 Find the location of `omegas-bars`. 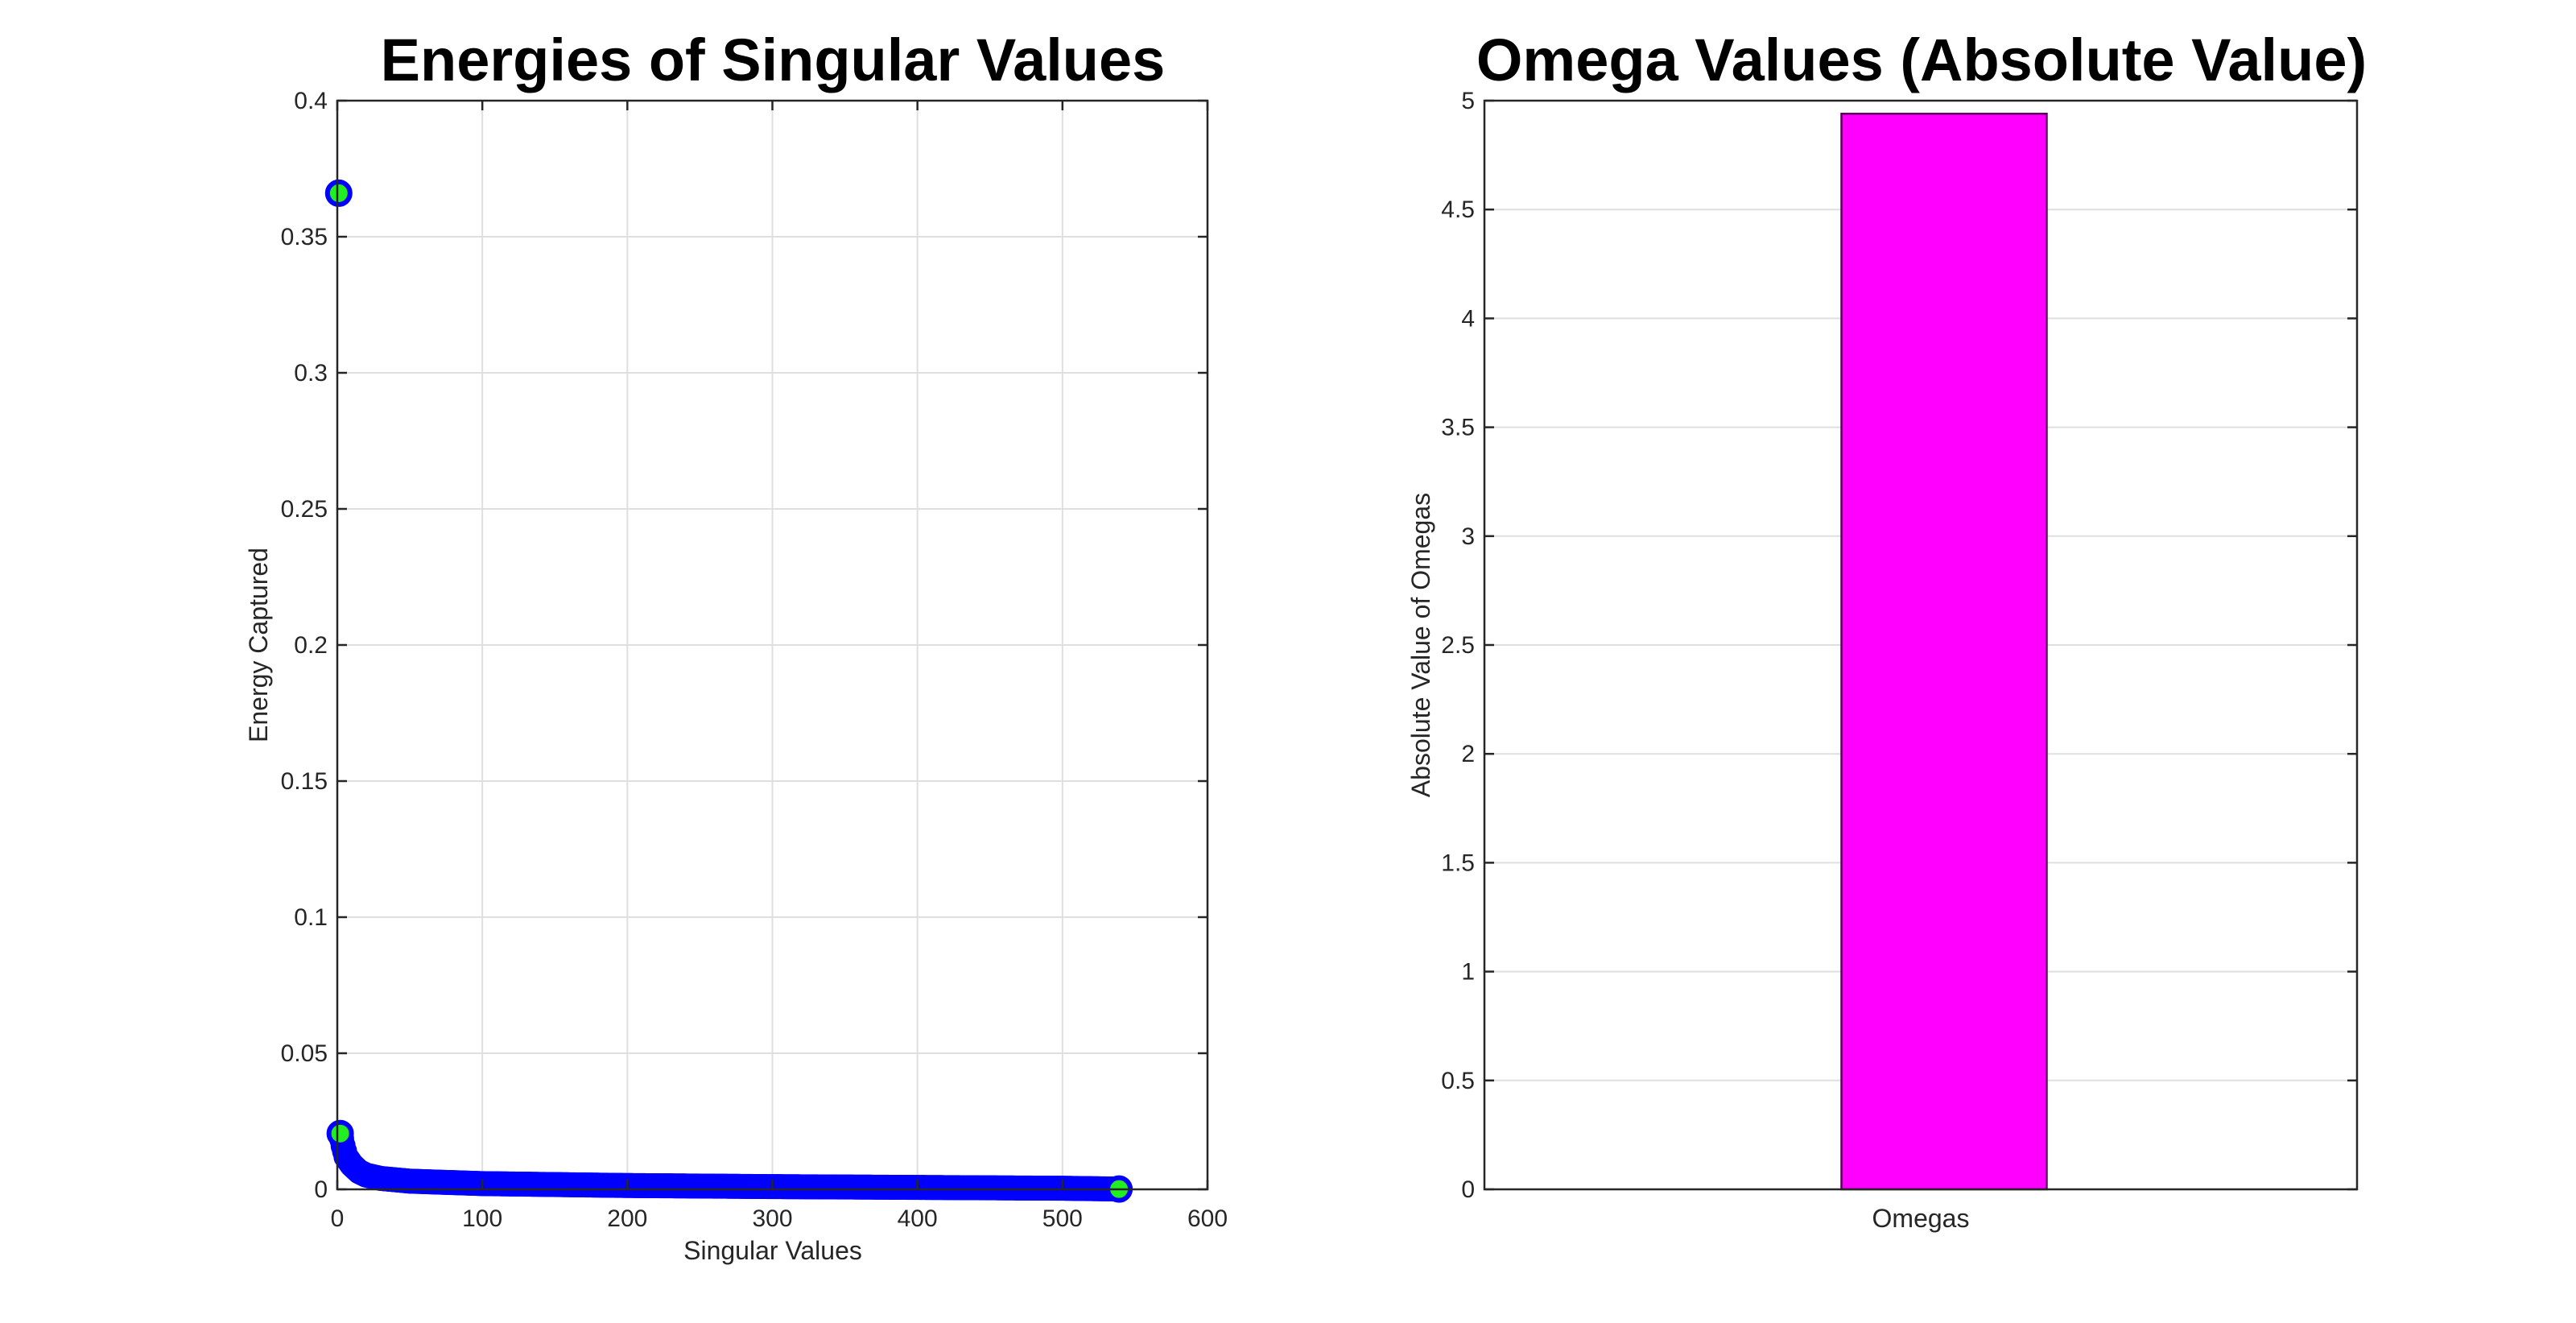

omegas-bars is located at coordinates (1944, 651).